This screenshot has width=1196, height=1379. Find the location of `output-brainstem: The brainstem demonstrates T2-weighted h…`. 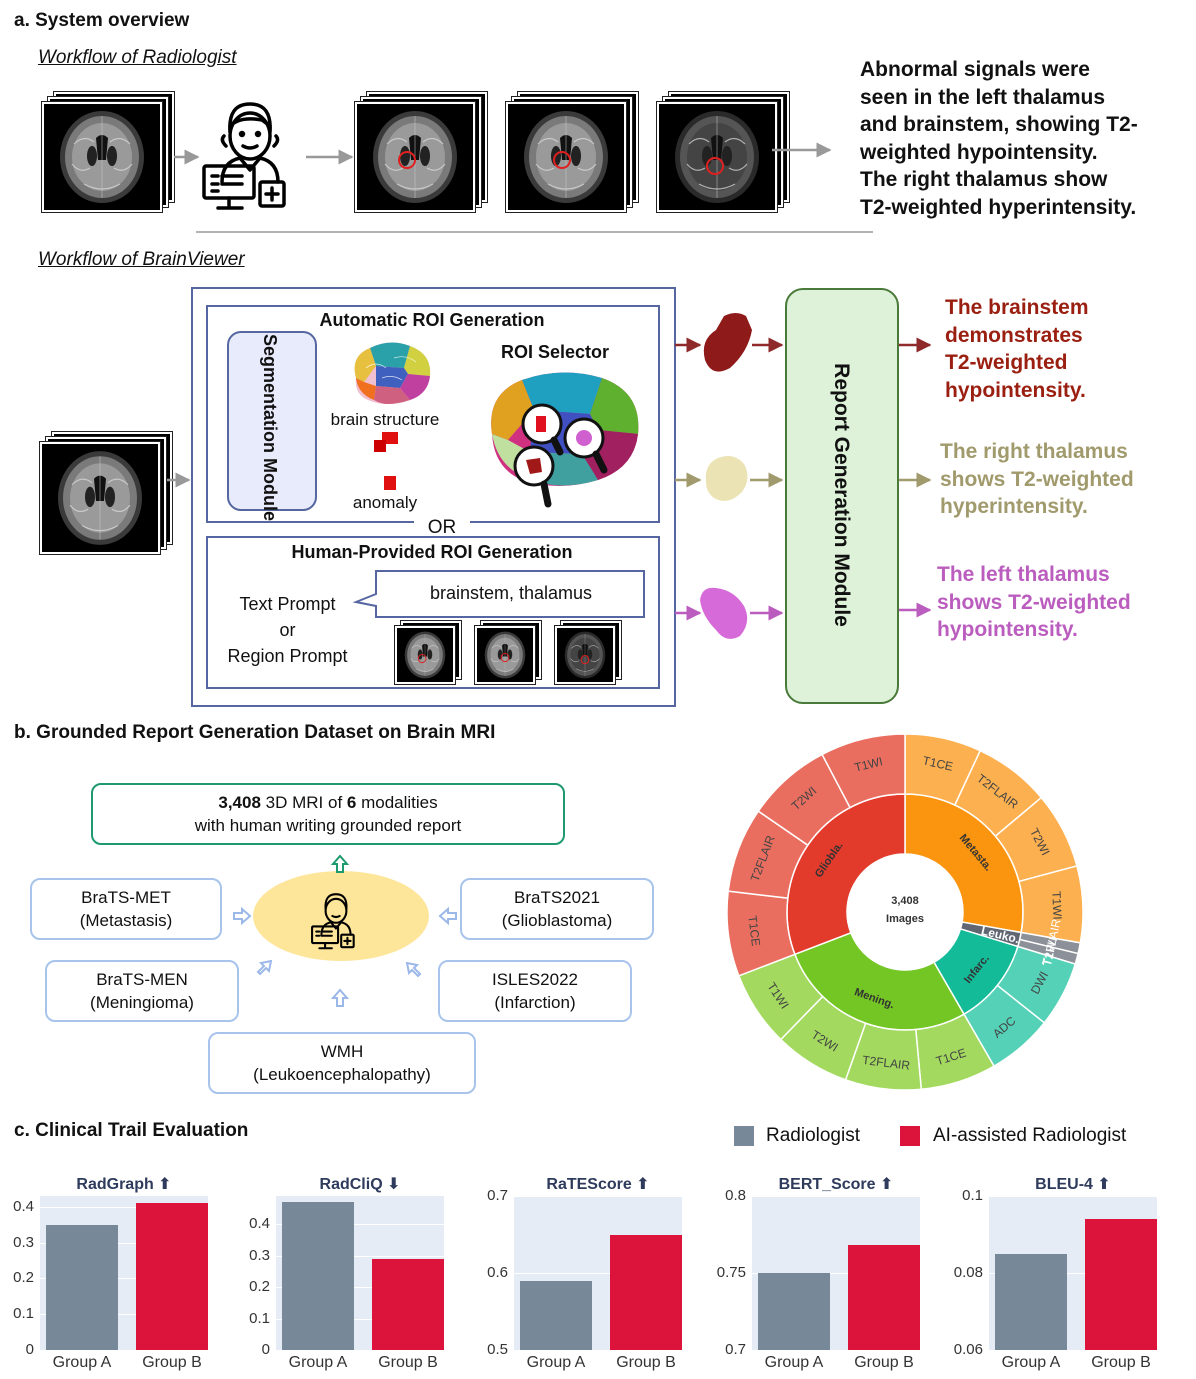

output-brainstem: The brainstem demonstrates T2-weighted h… is located at coordinates (1017, 349).